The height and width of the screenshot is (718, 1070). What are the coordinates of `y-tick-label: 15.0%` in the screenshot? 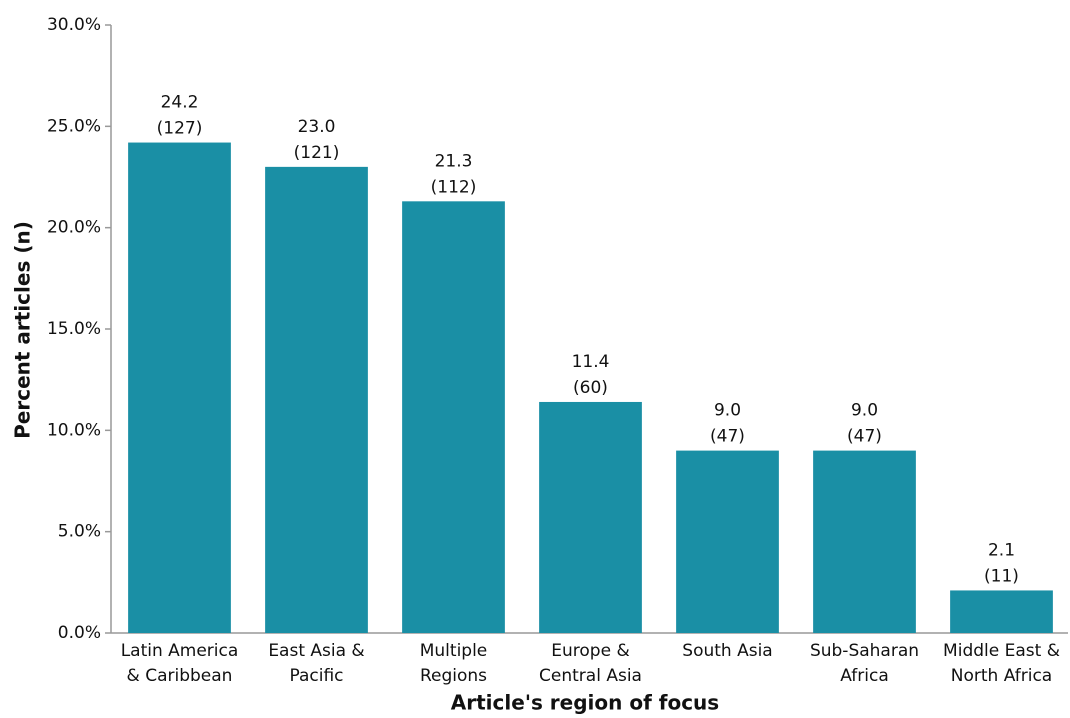 It's located at (74, 329).